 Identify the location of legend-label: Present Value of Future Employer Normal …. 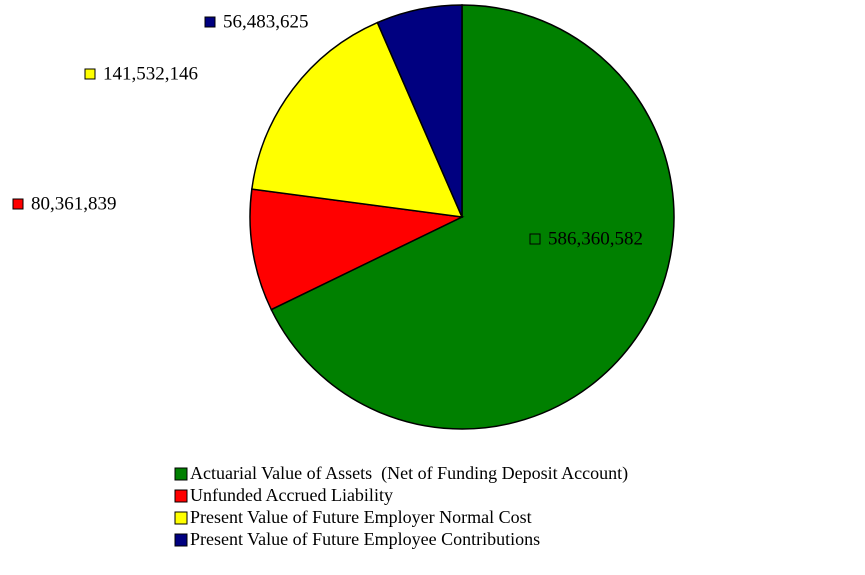
(361, 517).